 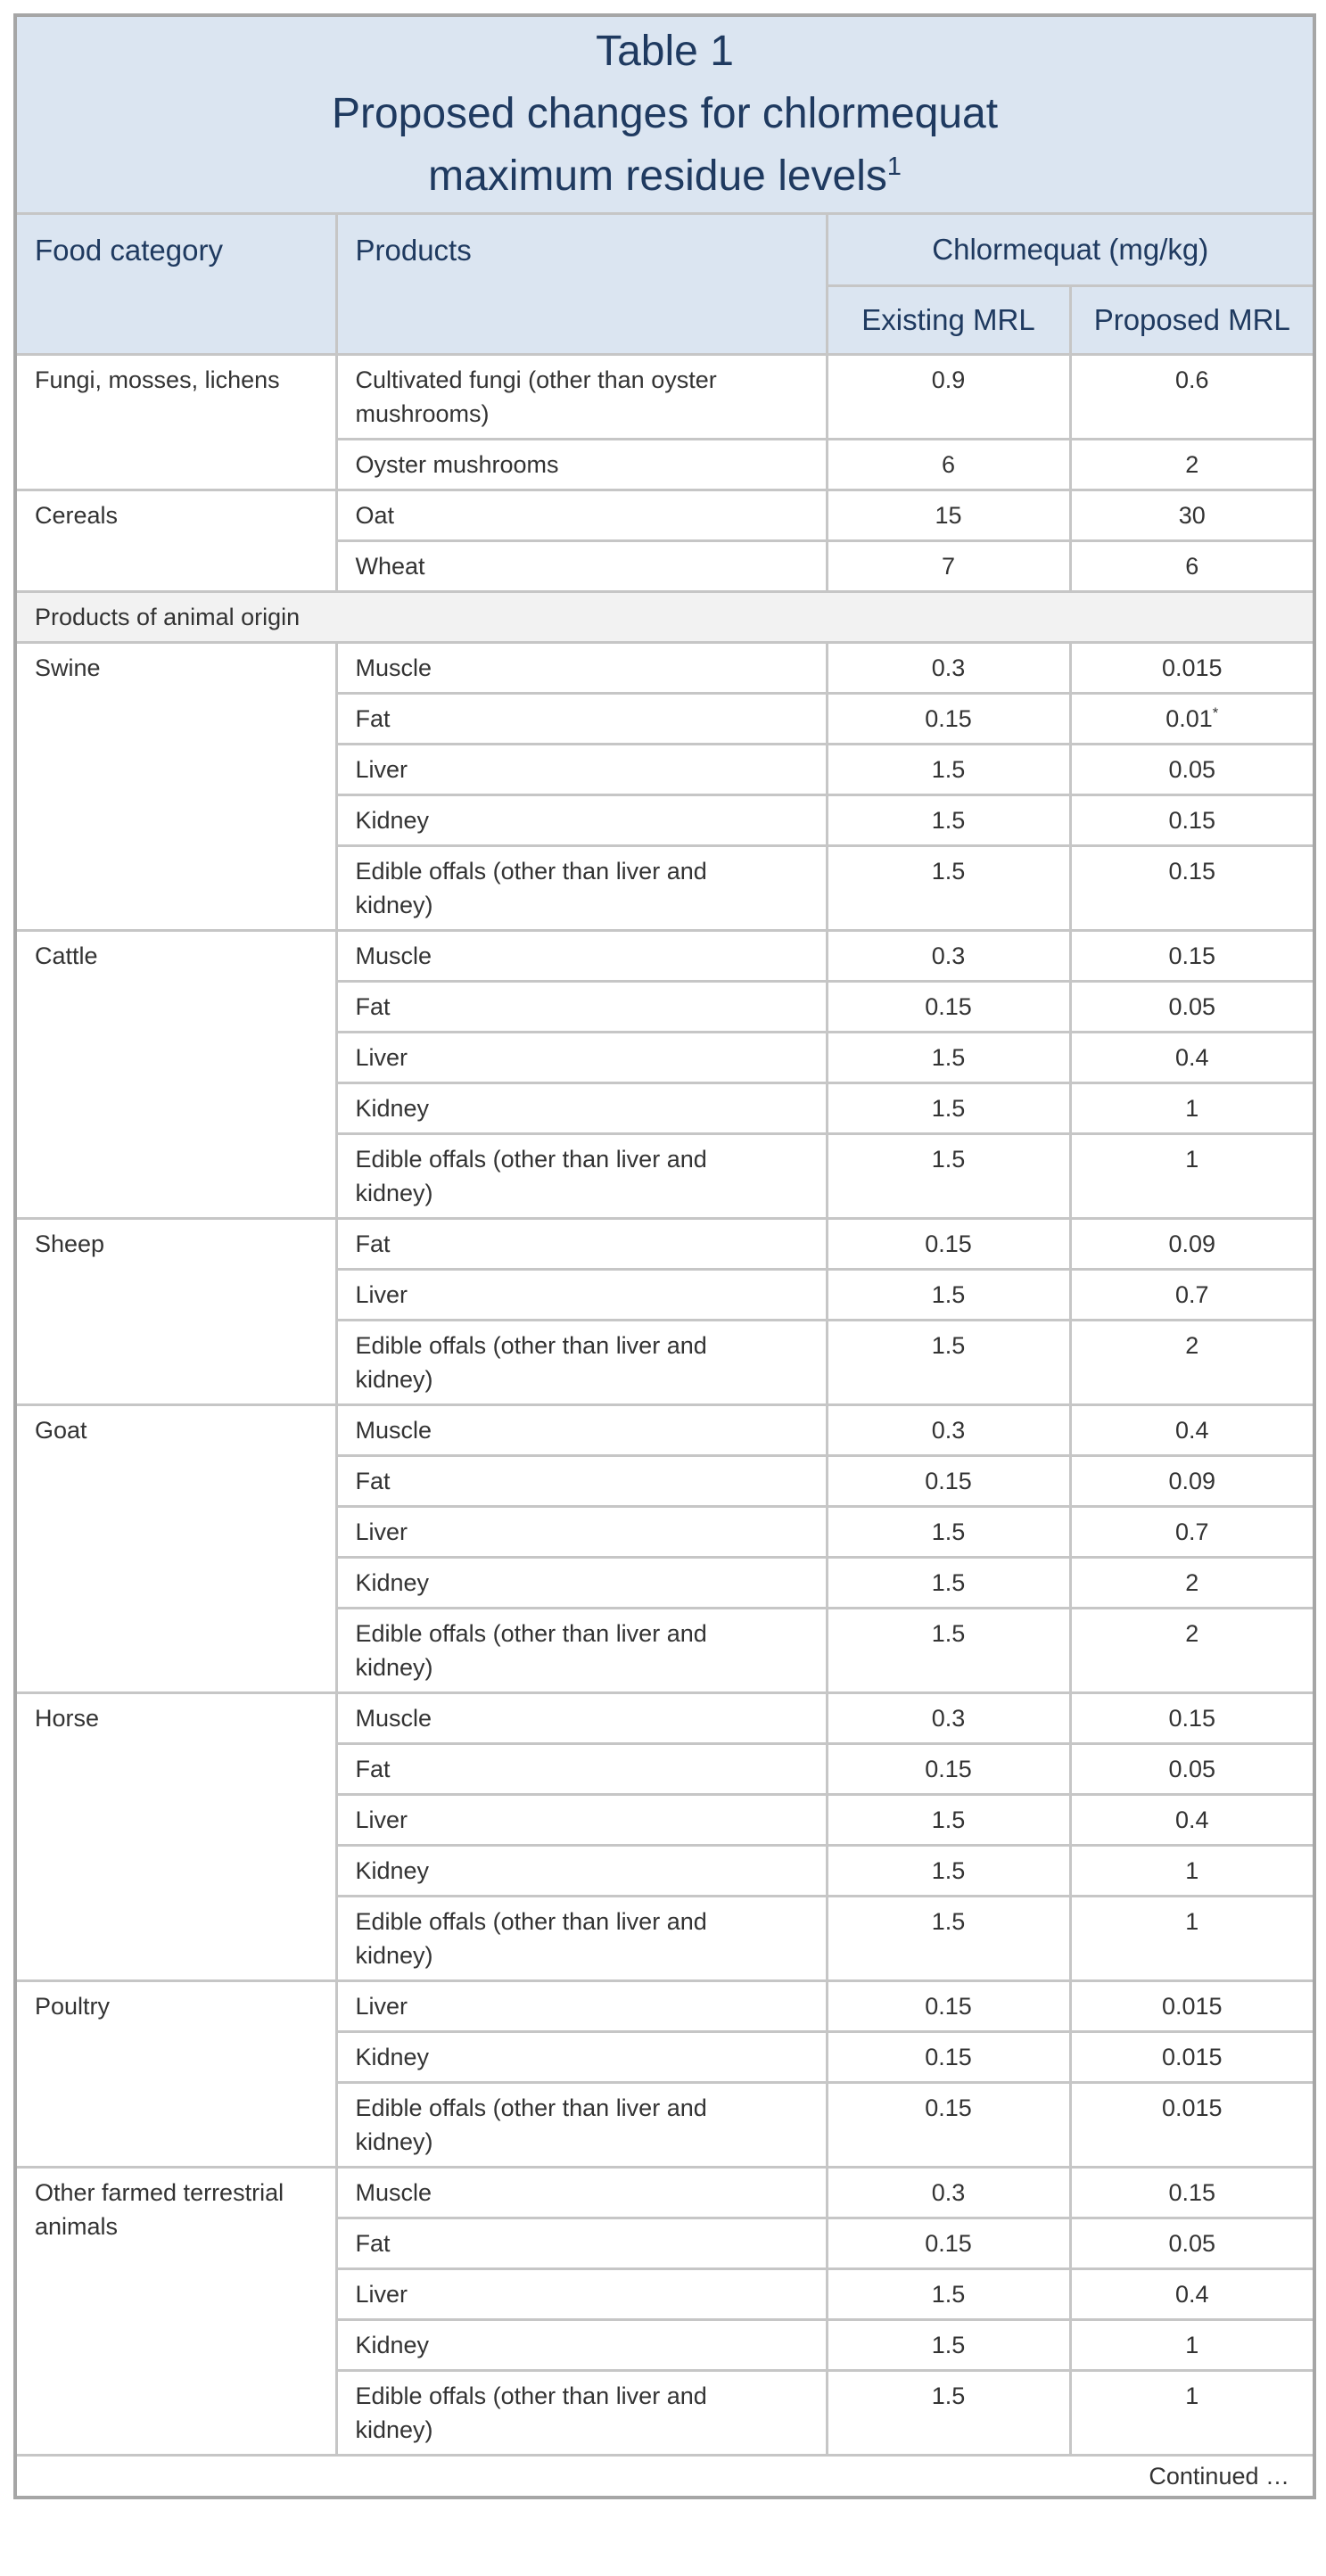 What do you see at coordinates (175, 540) in the screenshot?
I see `category-cell: Cereals` at bounding box center [175, 540].